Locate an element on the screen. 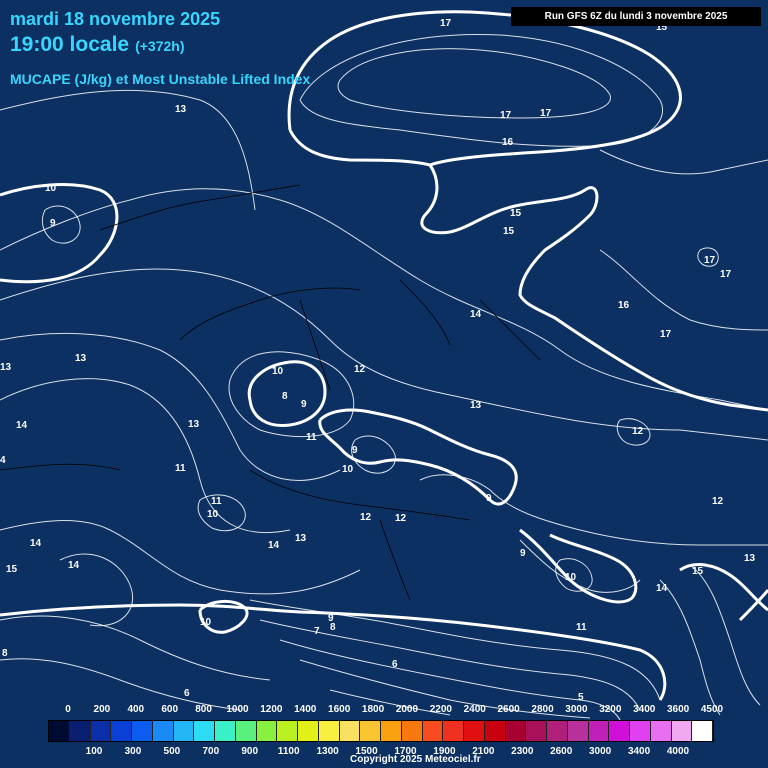  legend-tick-bottom: 4000 is located at coordinates (678, 751).